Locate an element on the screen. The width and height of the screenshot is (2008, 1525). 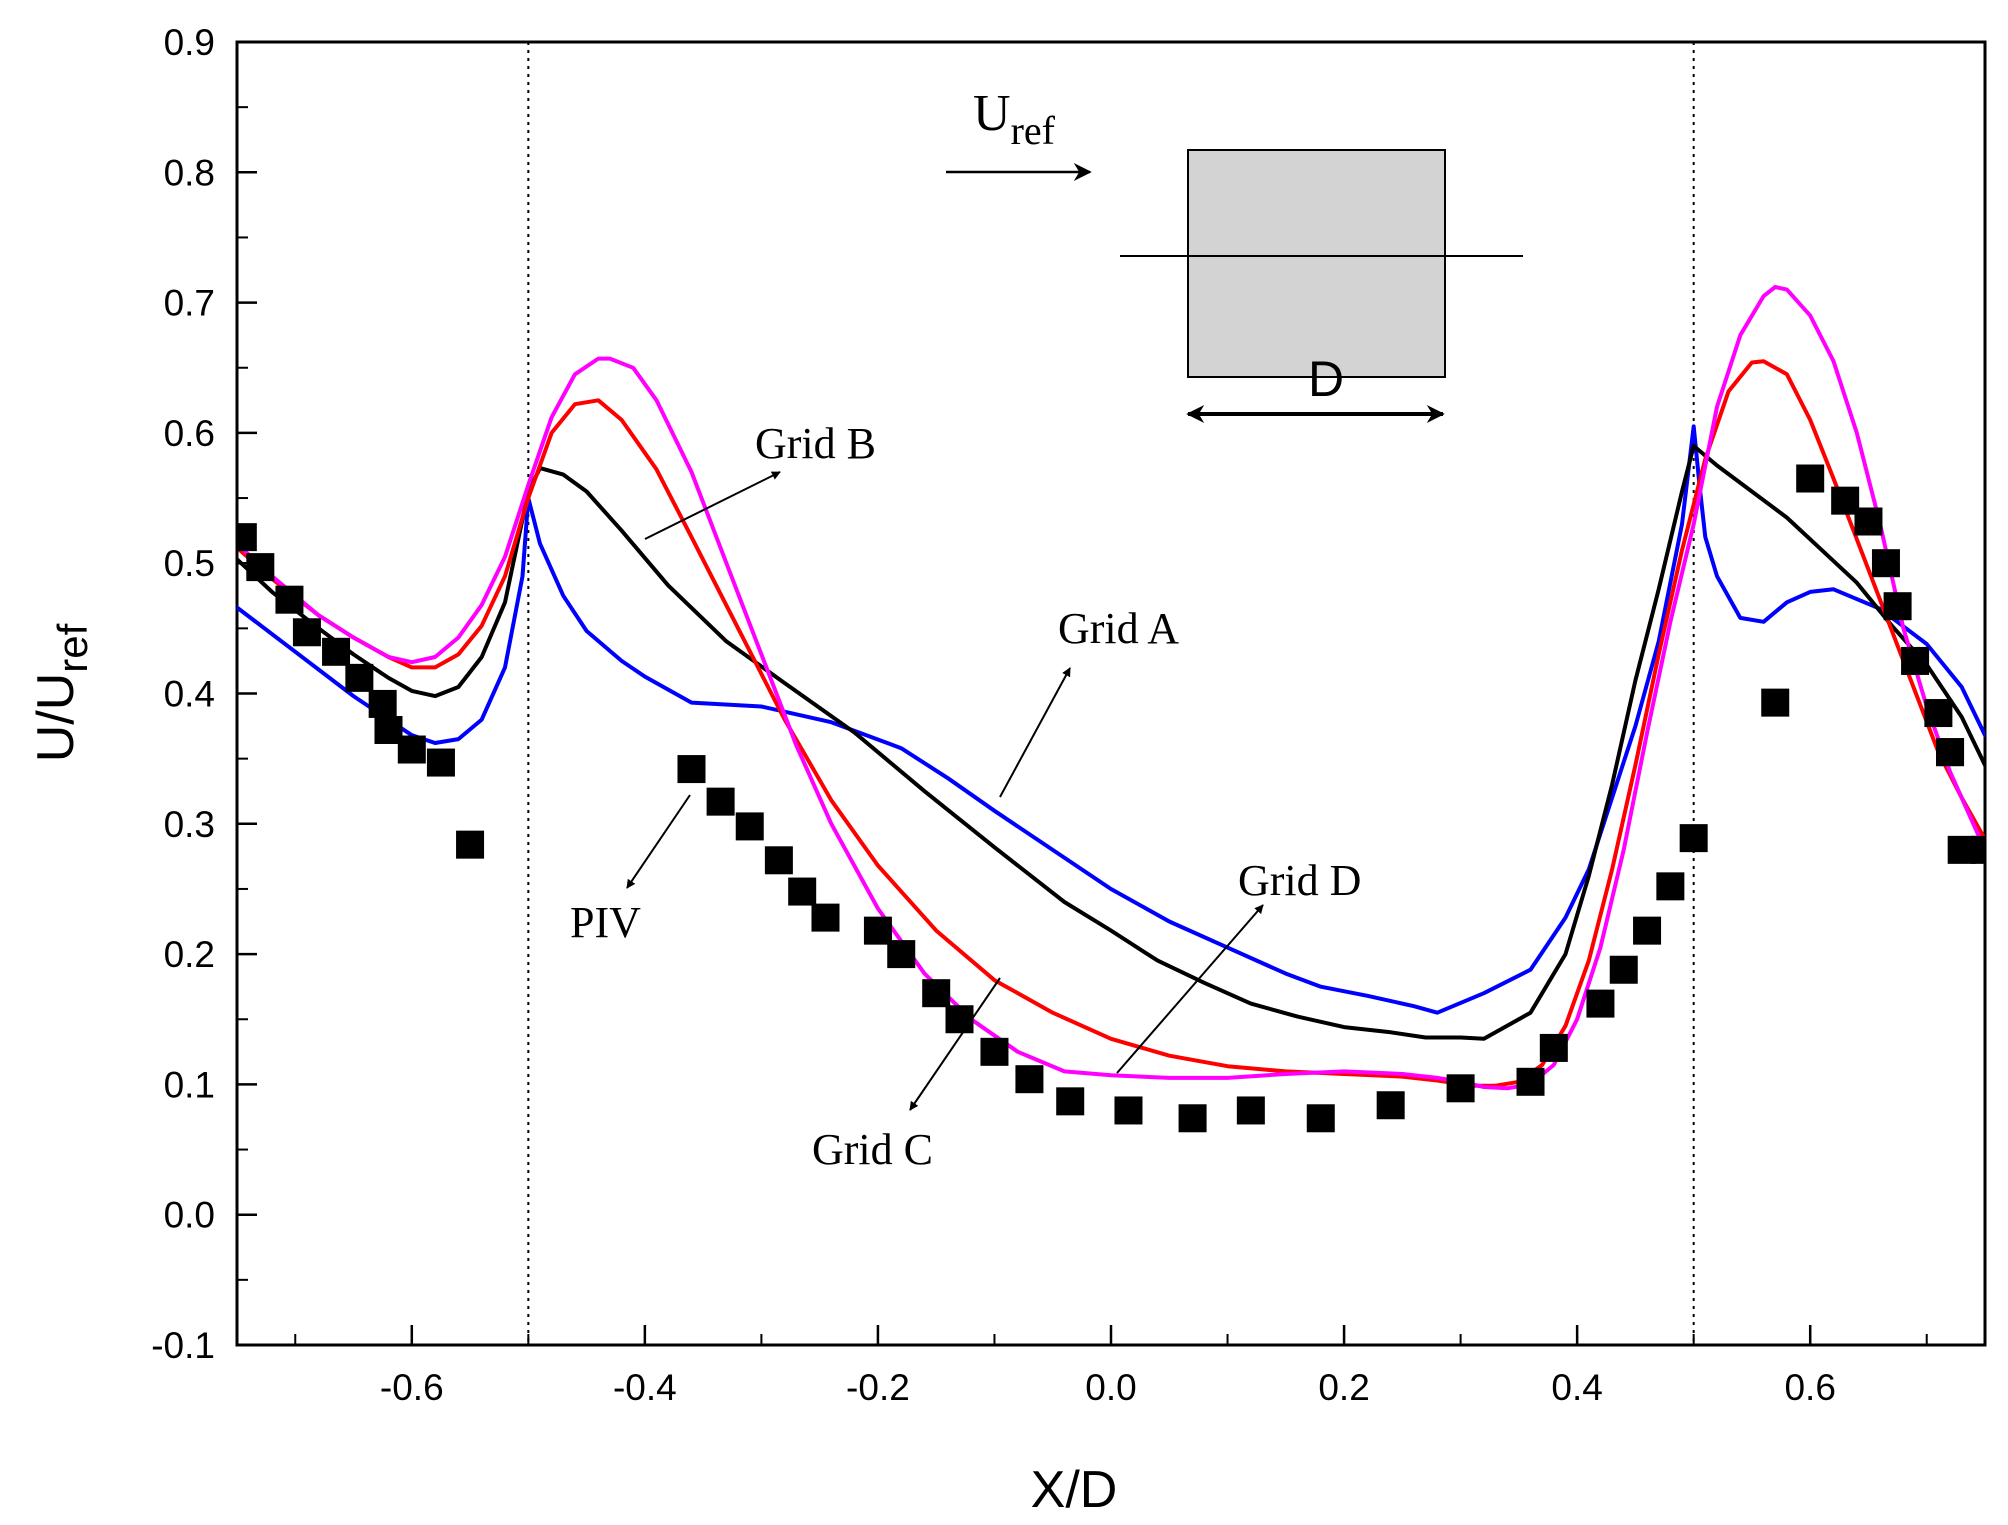
annotation-grid-d: Grid D is located at coordinates (1238, 965).